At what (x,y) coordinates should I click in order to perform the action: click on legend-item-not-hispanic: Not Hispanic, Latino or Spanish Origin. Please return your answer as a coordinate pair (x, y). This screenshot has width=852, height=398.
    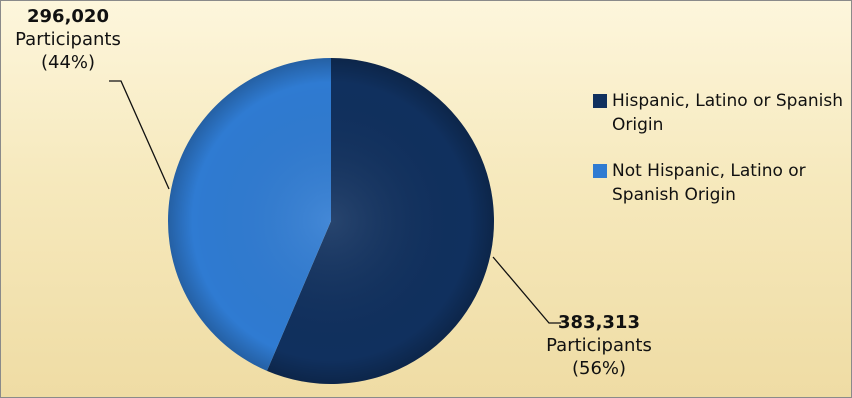
    Looking at the image, I should click on (722, 183).